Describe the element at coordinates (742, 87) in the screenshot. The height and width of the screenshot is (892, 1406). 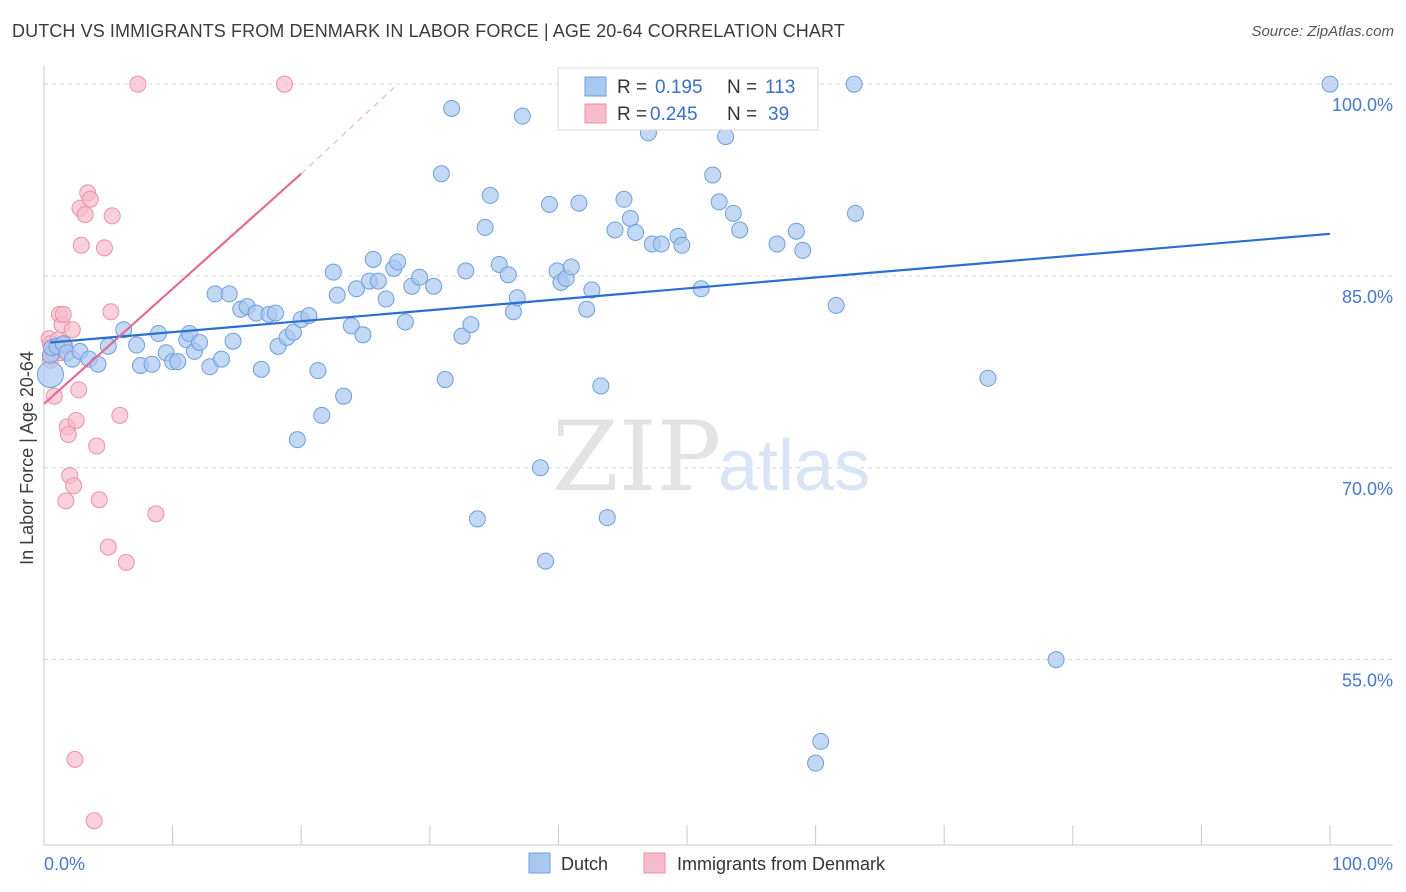
I see `legend-n-label-dutch: N =` at that location.